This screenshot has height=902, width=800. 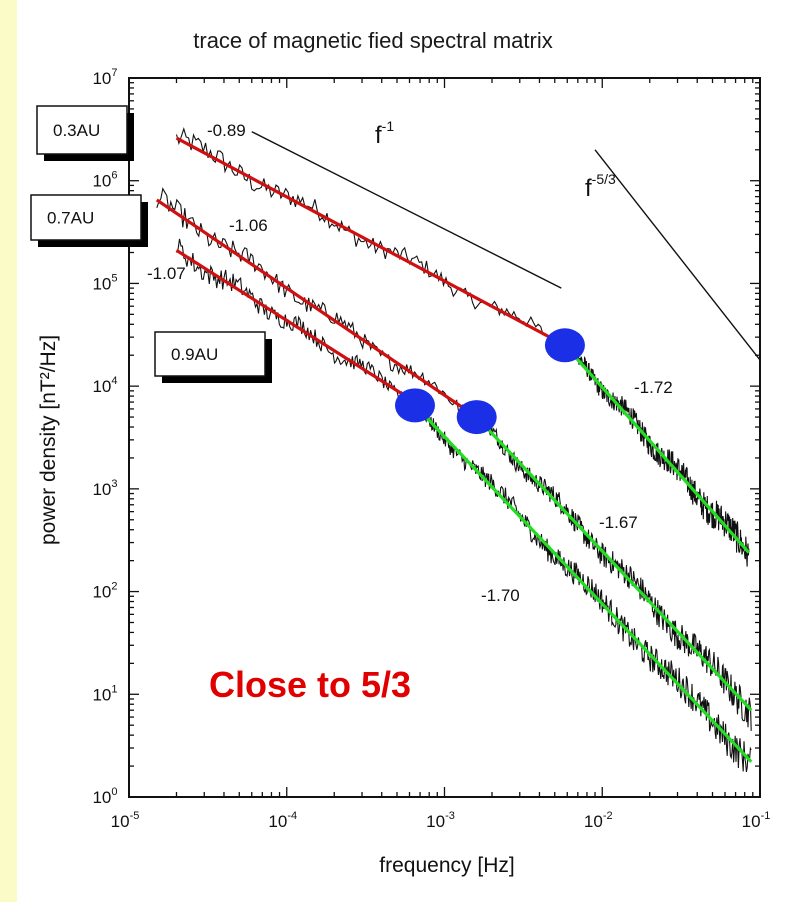 I want to click on distance-box-1: 0.7AU, so click(x=89, y=220).